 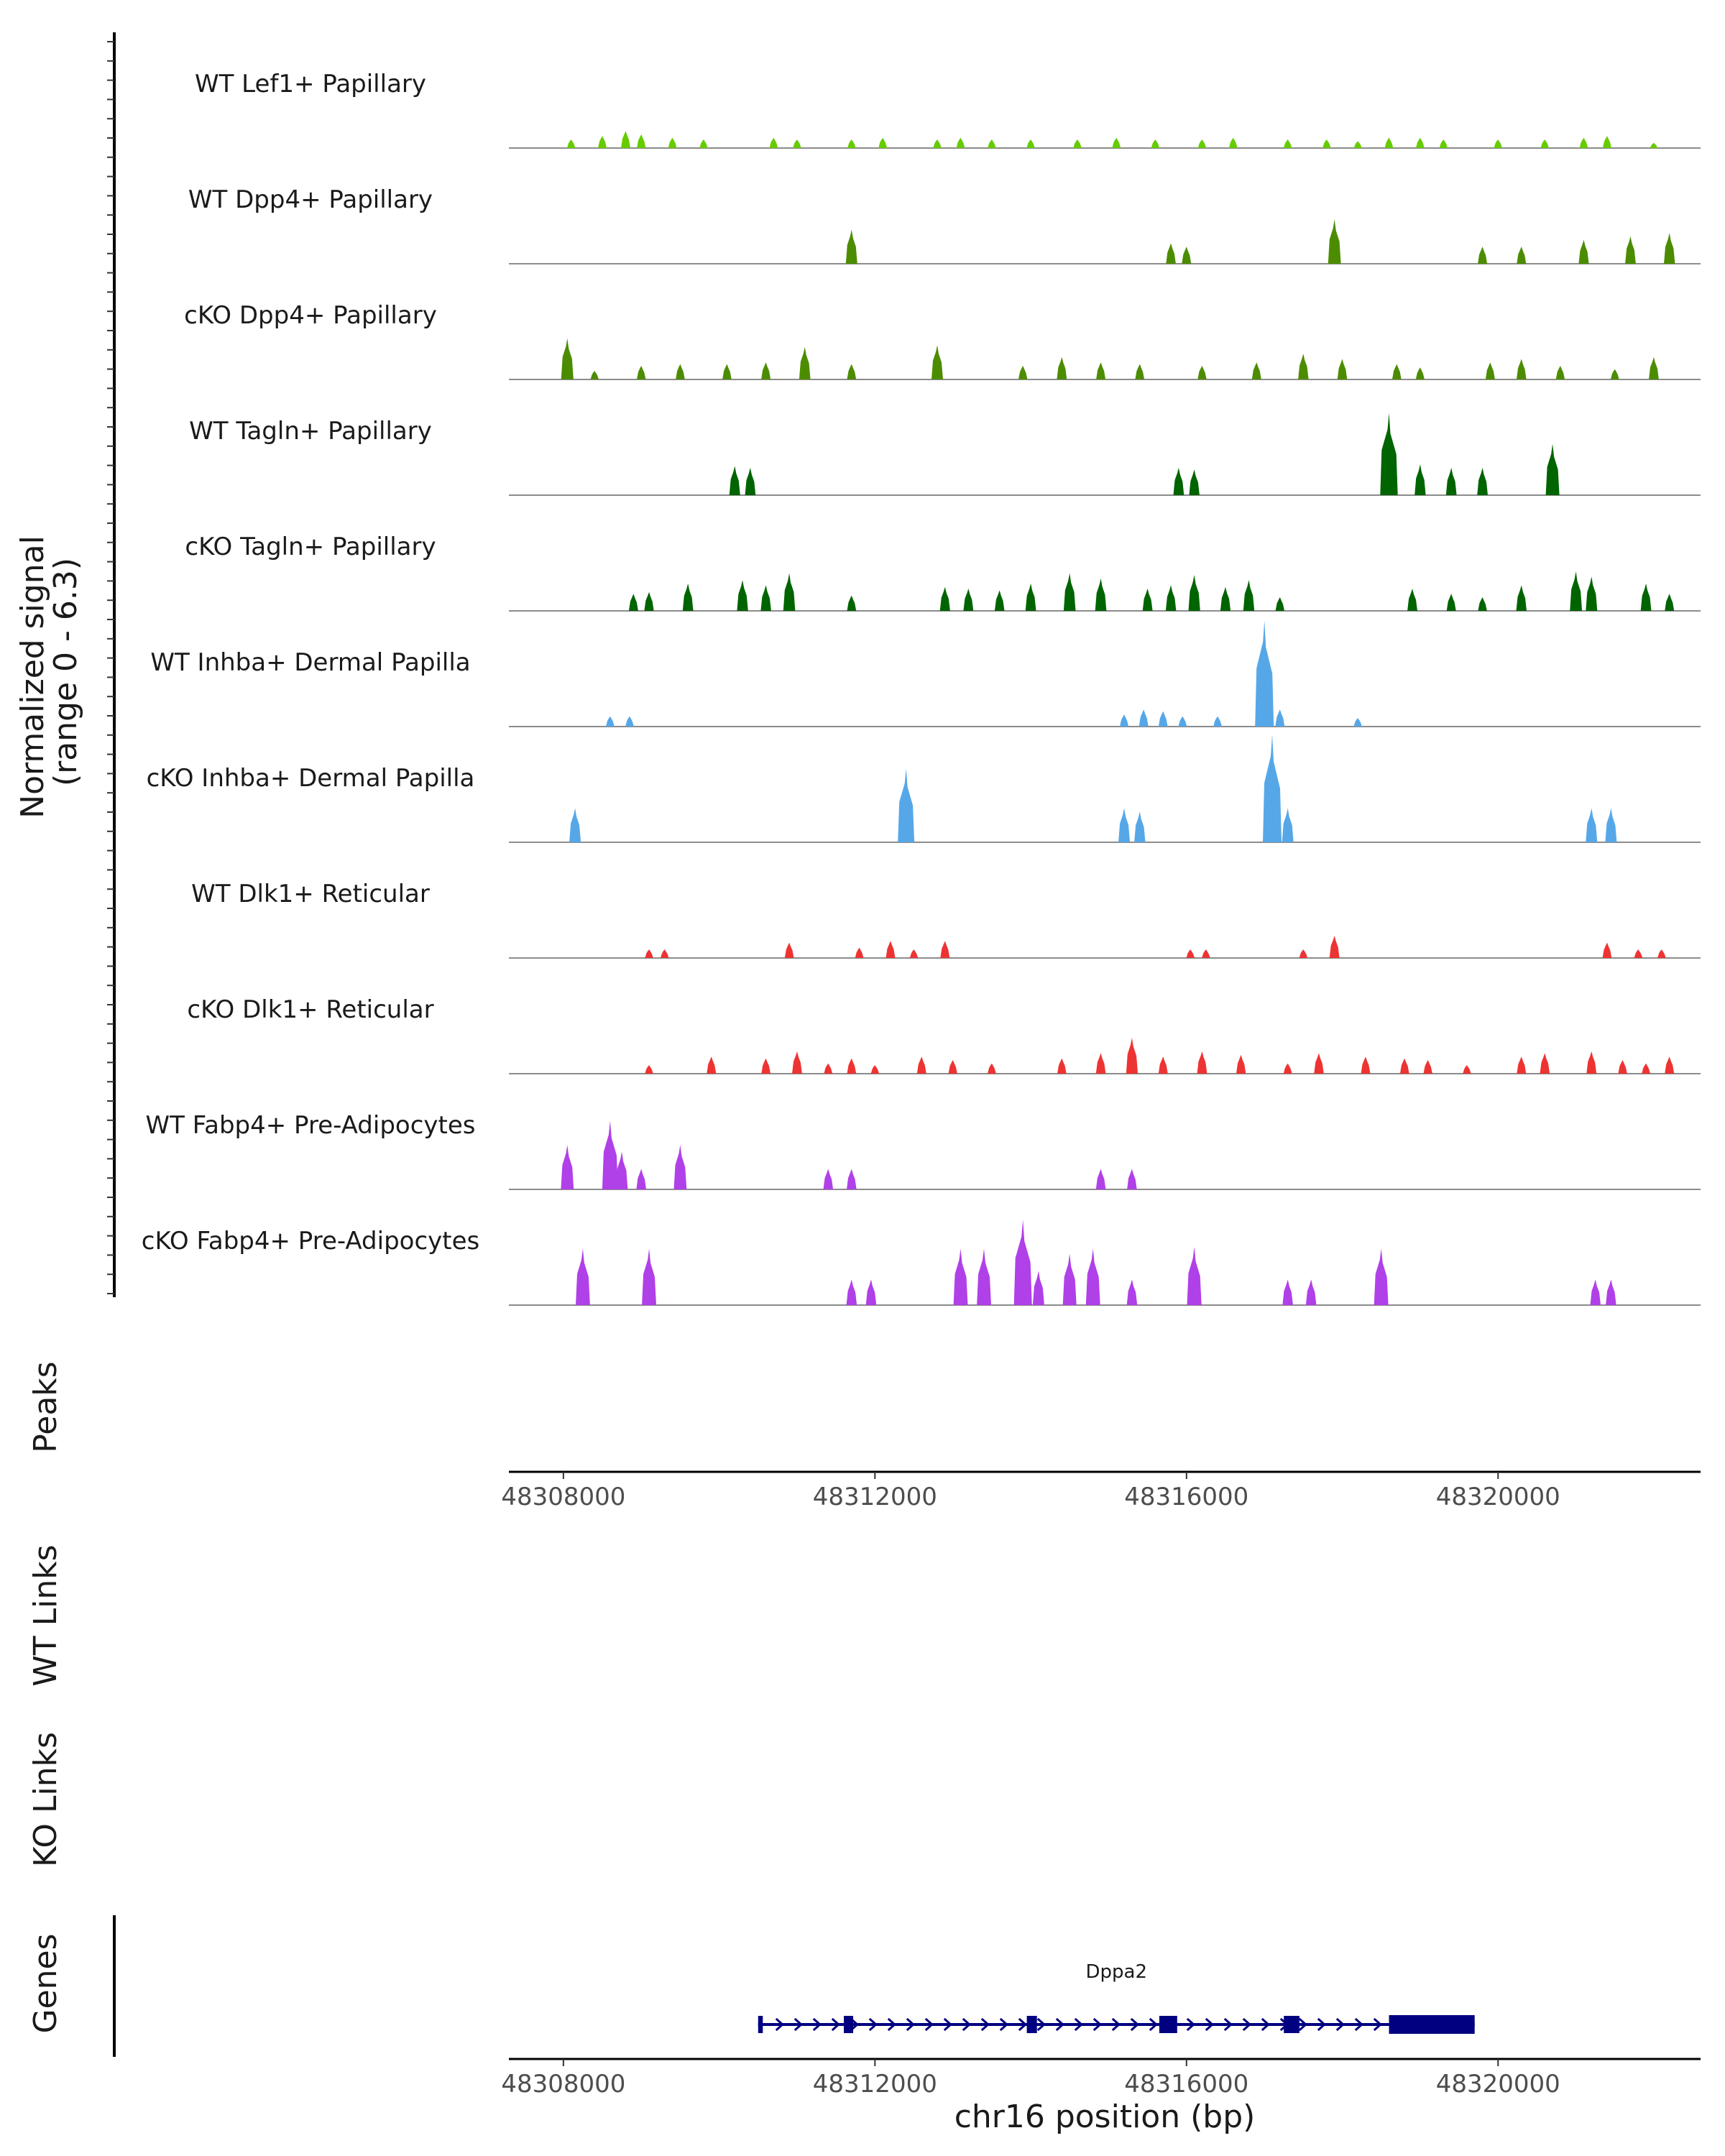 I want to click on x-tick-label: 48312000, so click(x=875, y=2084).